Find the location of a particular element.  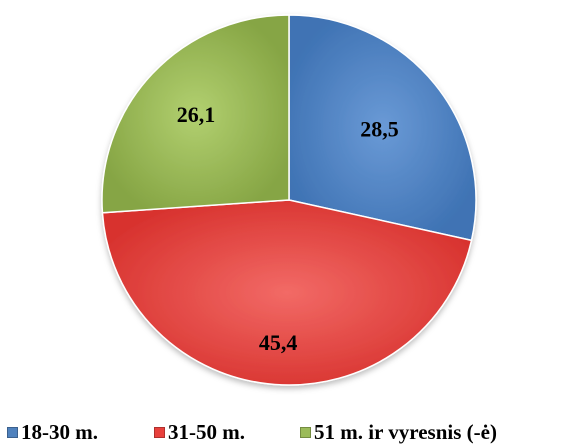

legend-swatch-51-plus is located at coordinates (305, 432).